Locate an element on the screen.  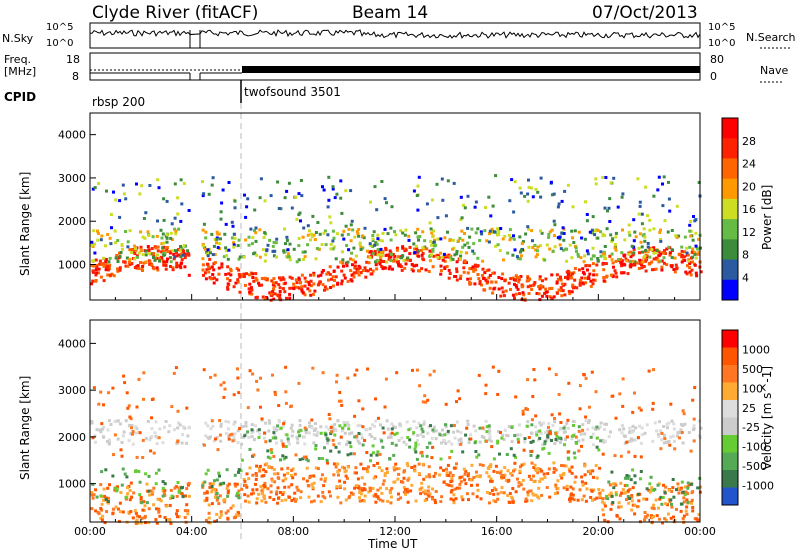
power-colorbar-frame is located at coordinates (730, 209).